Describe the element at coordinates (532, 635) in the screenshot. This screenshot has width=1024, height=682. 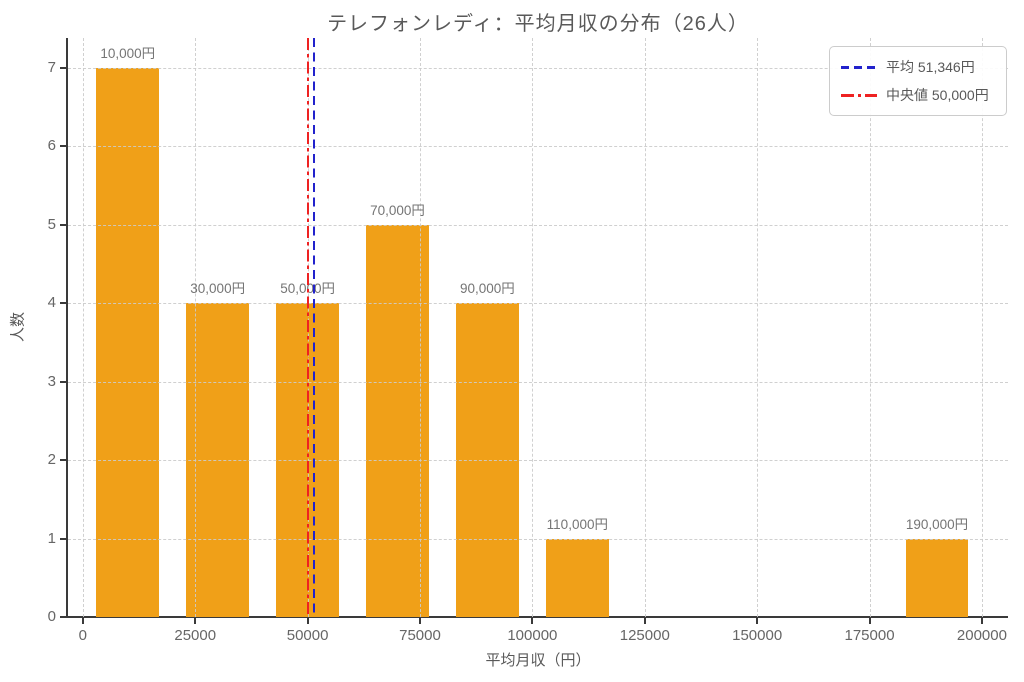
I see `x-tick-label: 100000` at that location.